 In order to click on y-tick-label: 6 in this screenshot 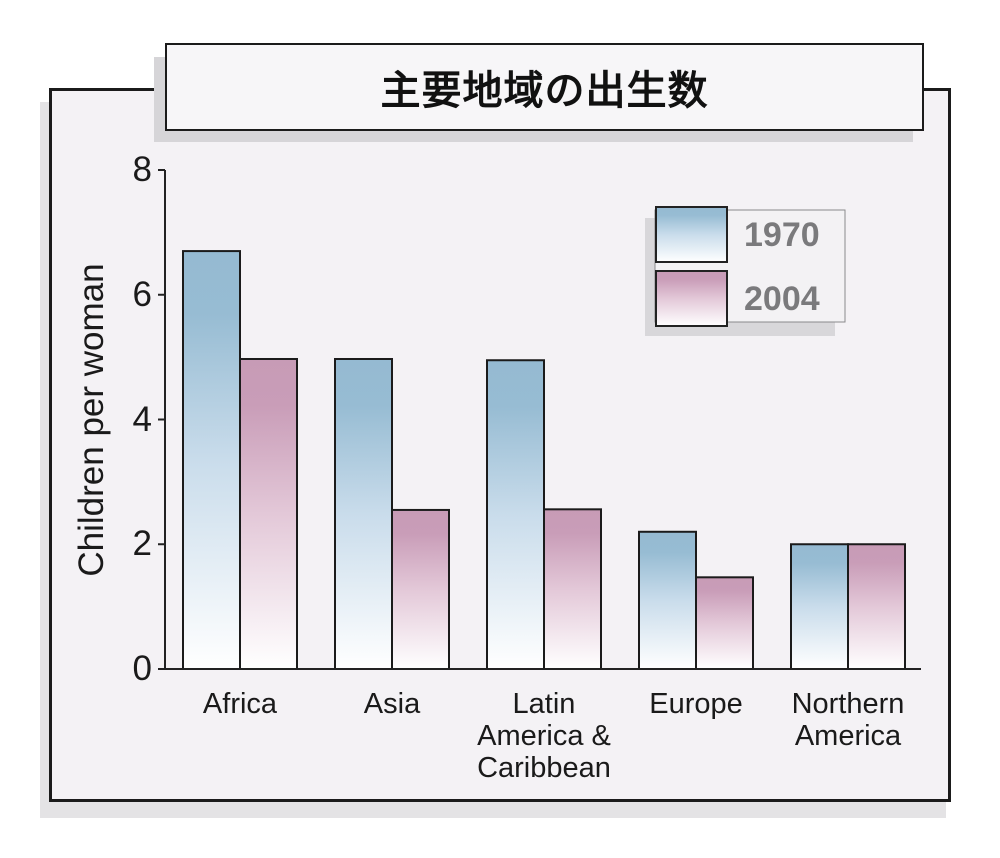, I will do `click(142, 294)`.